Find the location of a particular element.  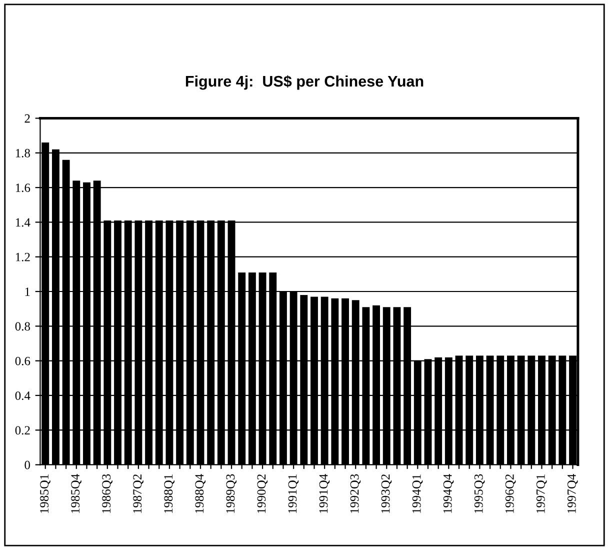

x-tick-label: 1993Q2 is located at coordinates (386, 493).